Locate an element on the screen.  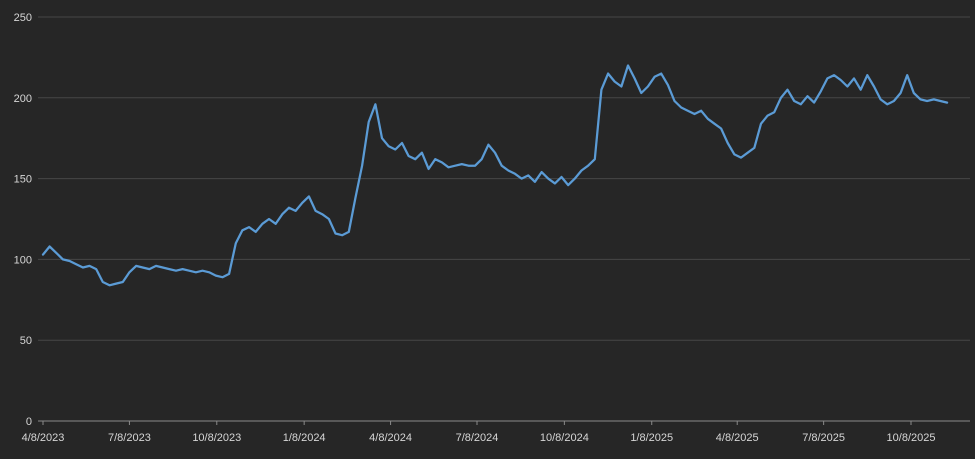
x-axis-tick-label: 4/8/2023 is located at coordinates (43, 438).